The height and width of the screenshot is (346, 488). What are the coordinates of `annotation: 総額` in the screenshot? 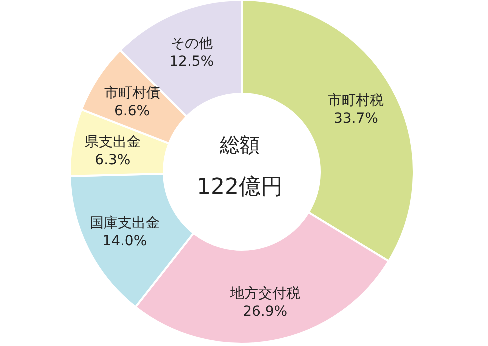 It's located at (240, 145).